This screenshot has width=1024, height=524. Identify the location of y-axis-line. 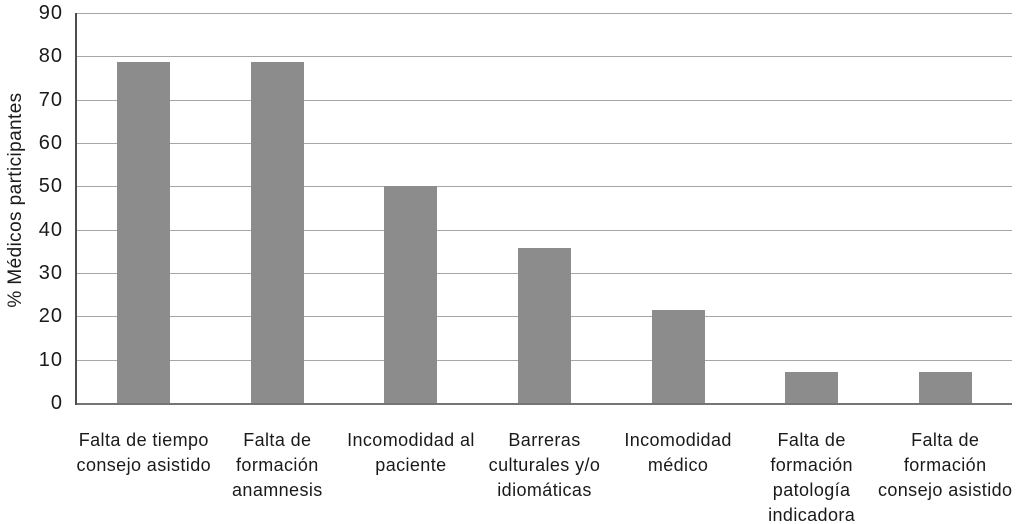
(76, 209).